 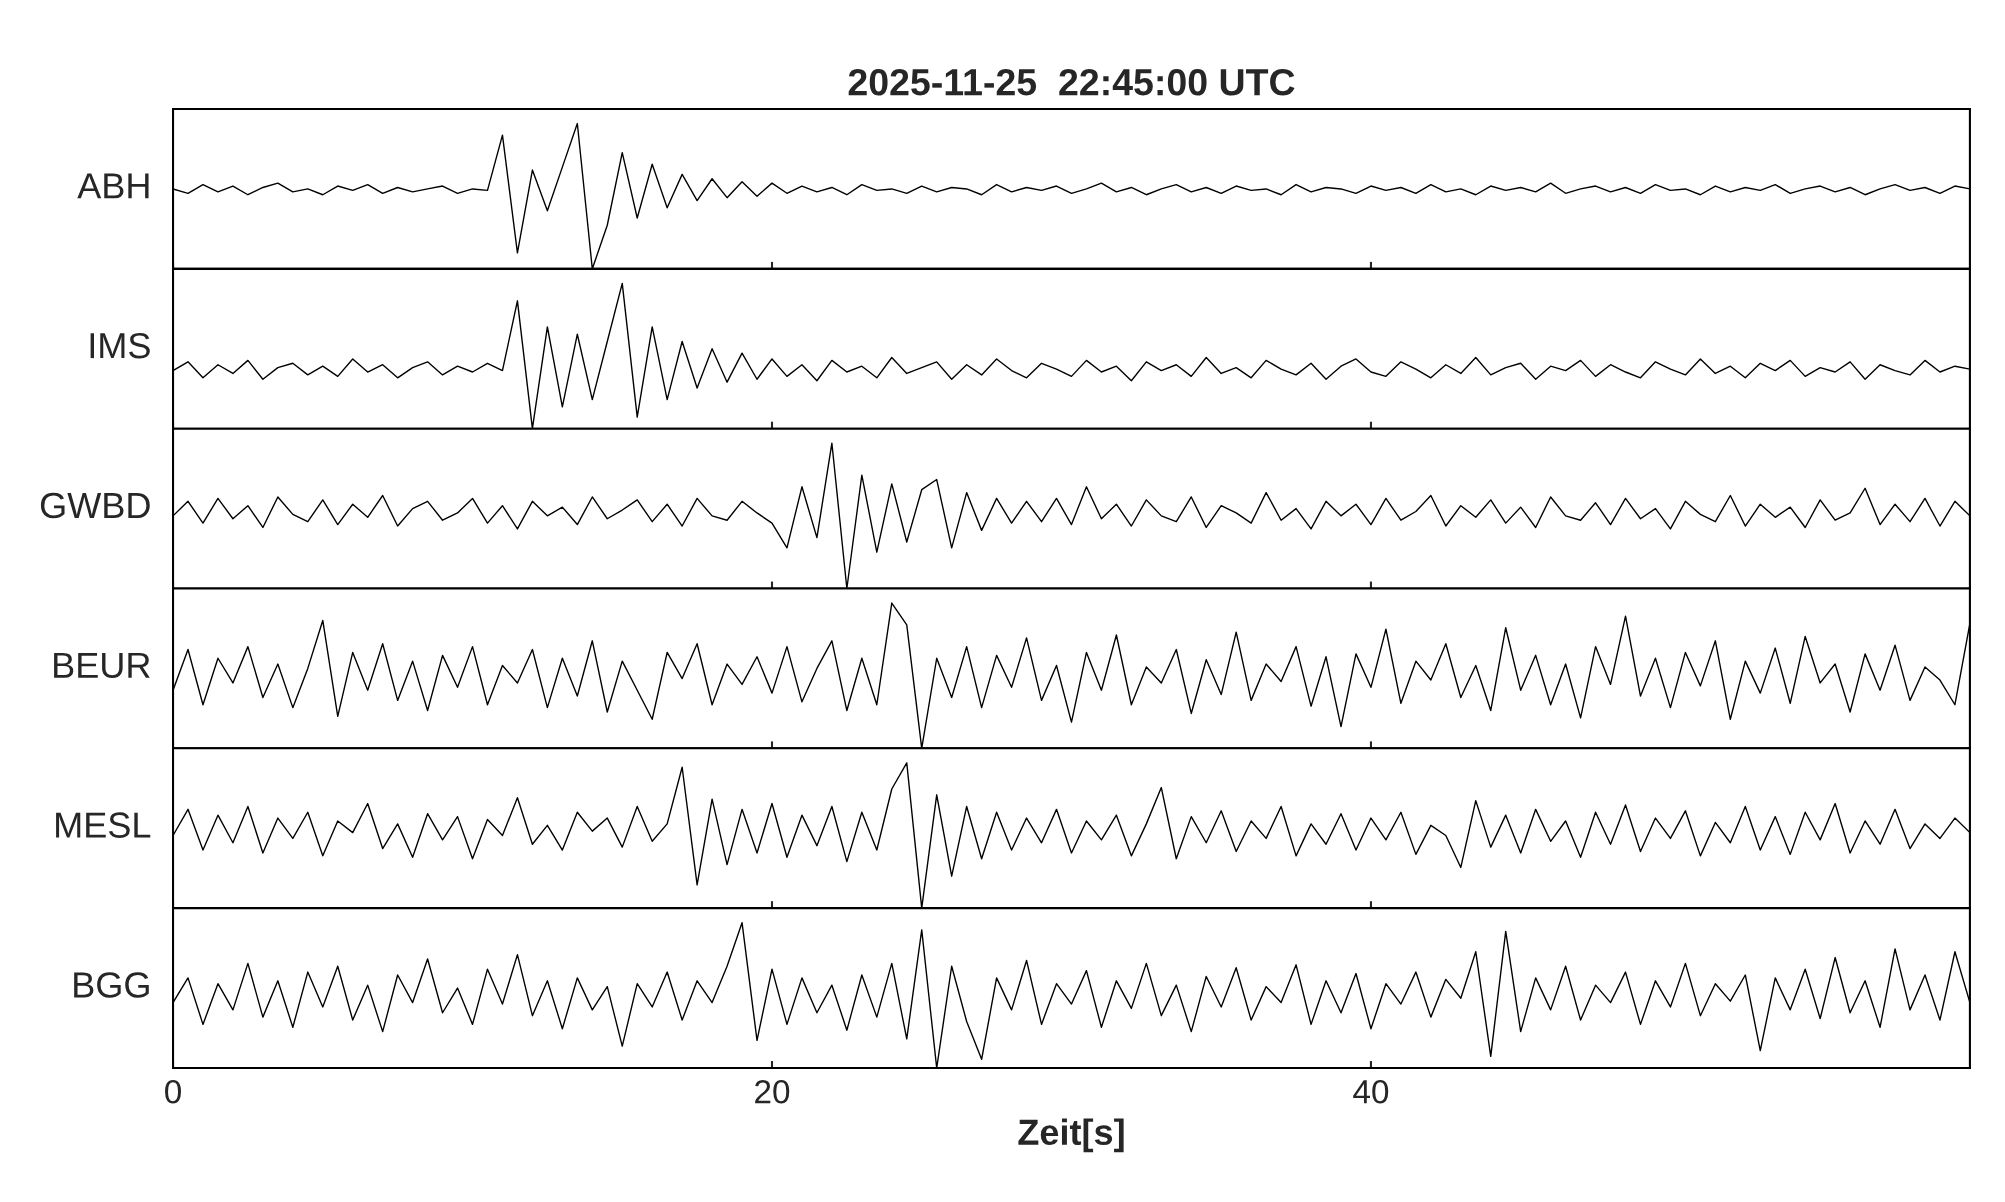 I want to click on x-tick-label: 0, so click(x=173, y=1091).